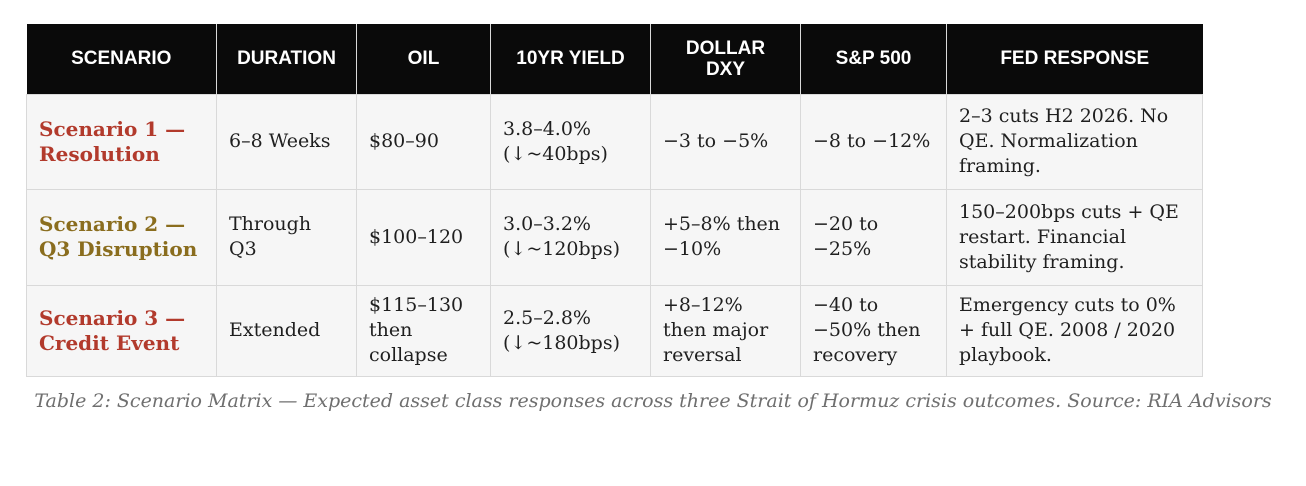  I want to click on scenario-cell: Scenario 2 — Q3 Disruption, so click(121, 237).